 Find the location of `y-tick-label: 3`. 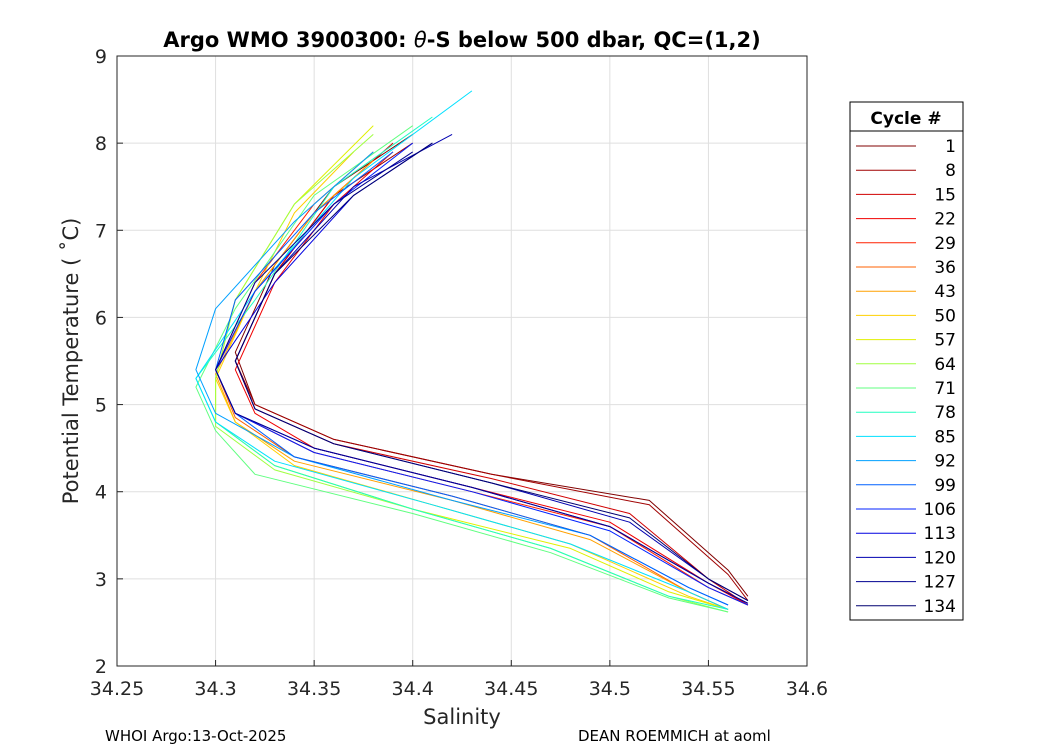

y-tick-label: 3 is located at coordinates (101, 580).